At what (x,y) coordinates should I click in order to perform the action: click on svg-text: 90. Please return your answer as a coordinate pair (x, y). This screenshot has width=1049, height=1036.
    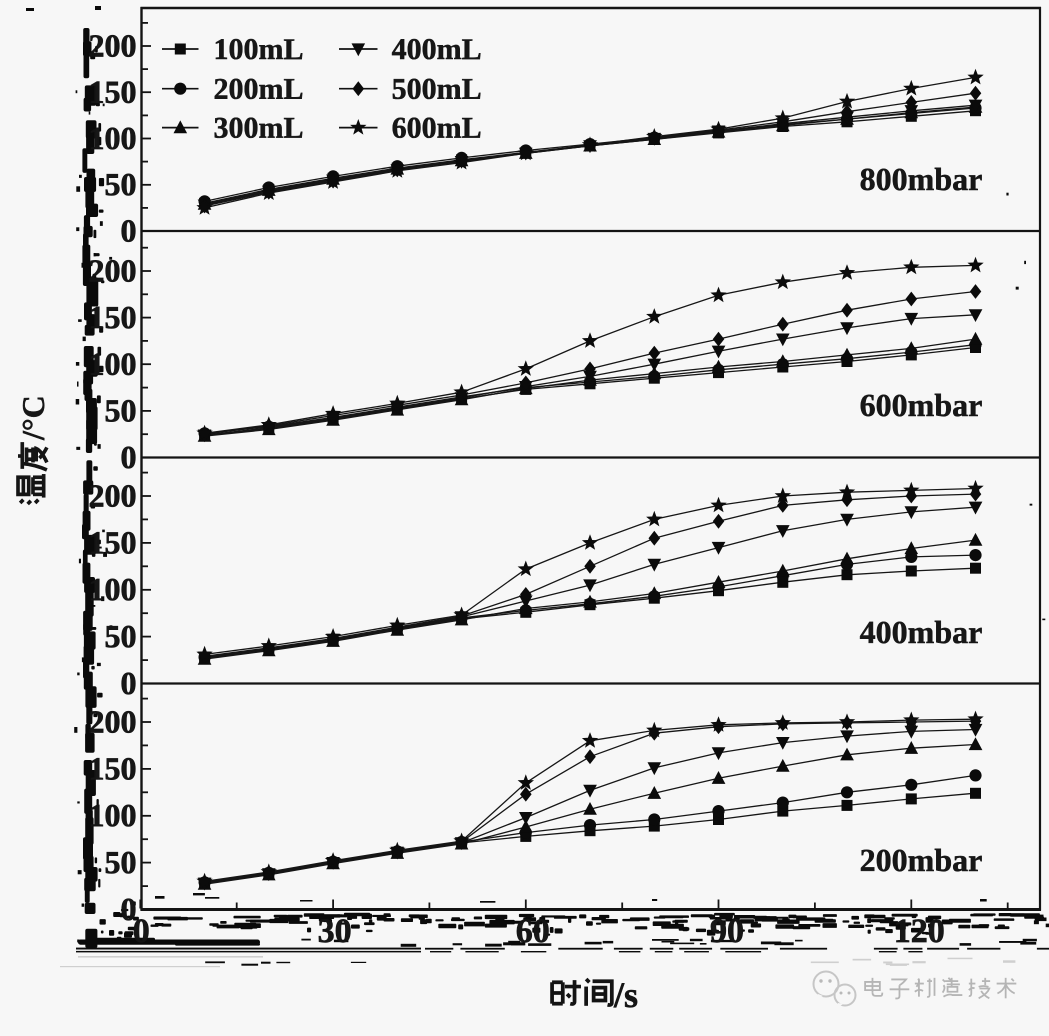
    Looking at the image, I should click on (727, 931).